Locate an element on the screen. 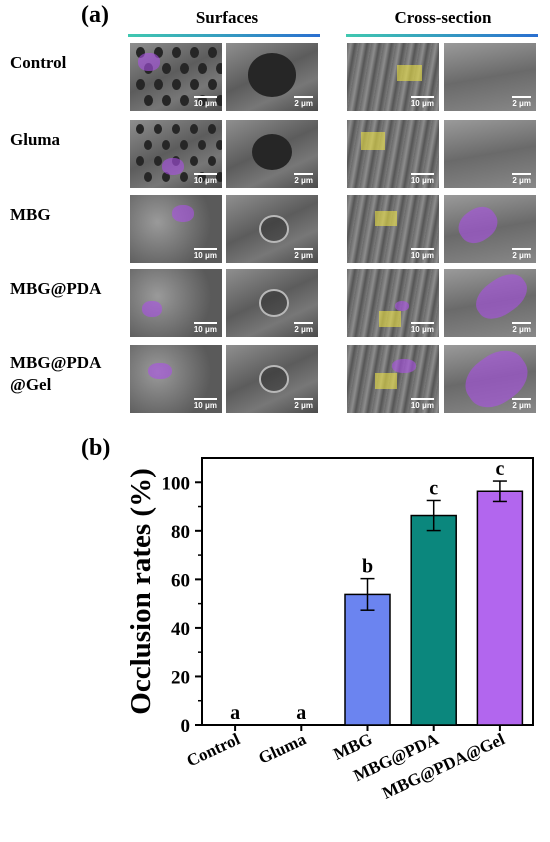  surfaces-rule is located at coordinates (224, 35).